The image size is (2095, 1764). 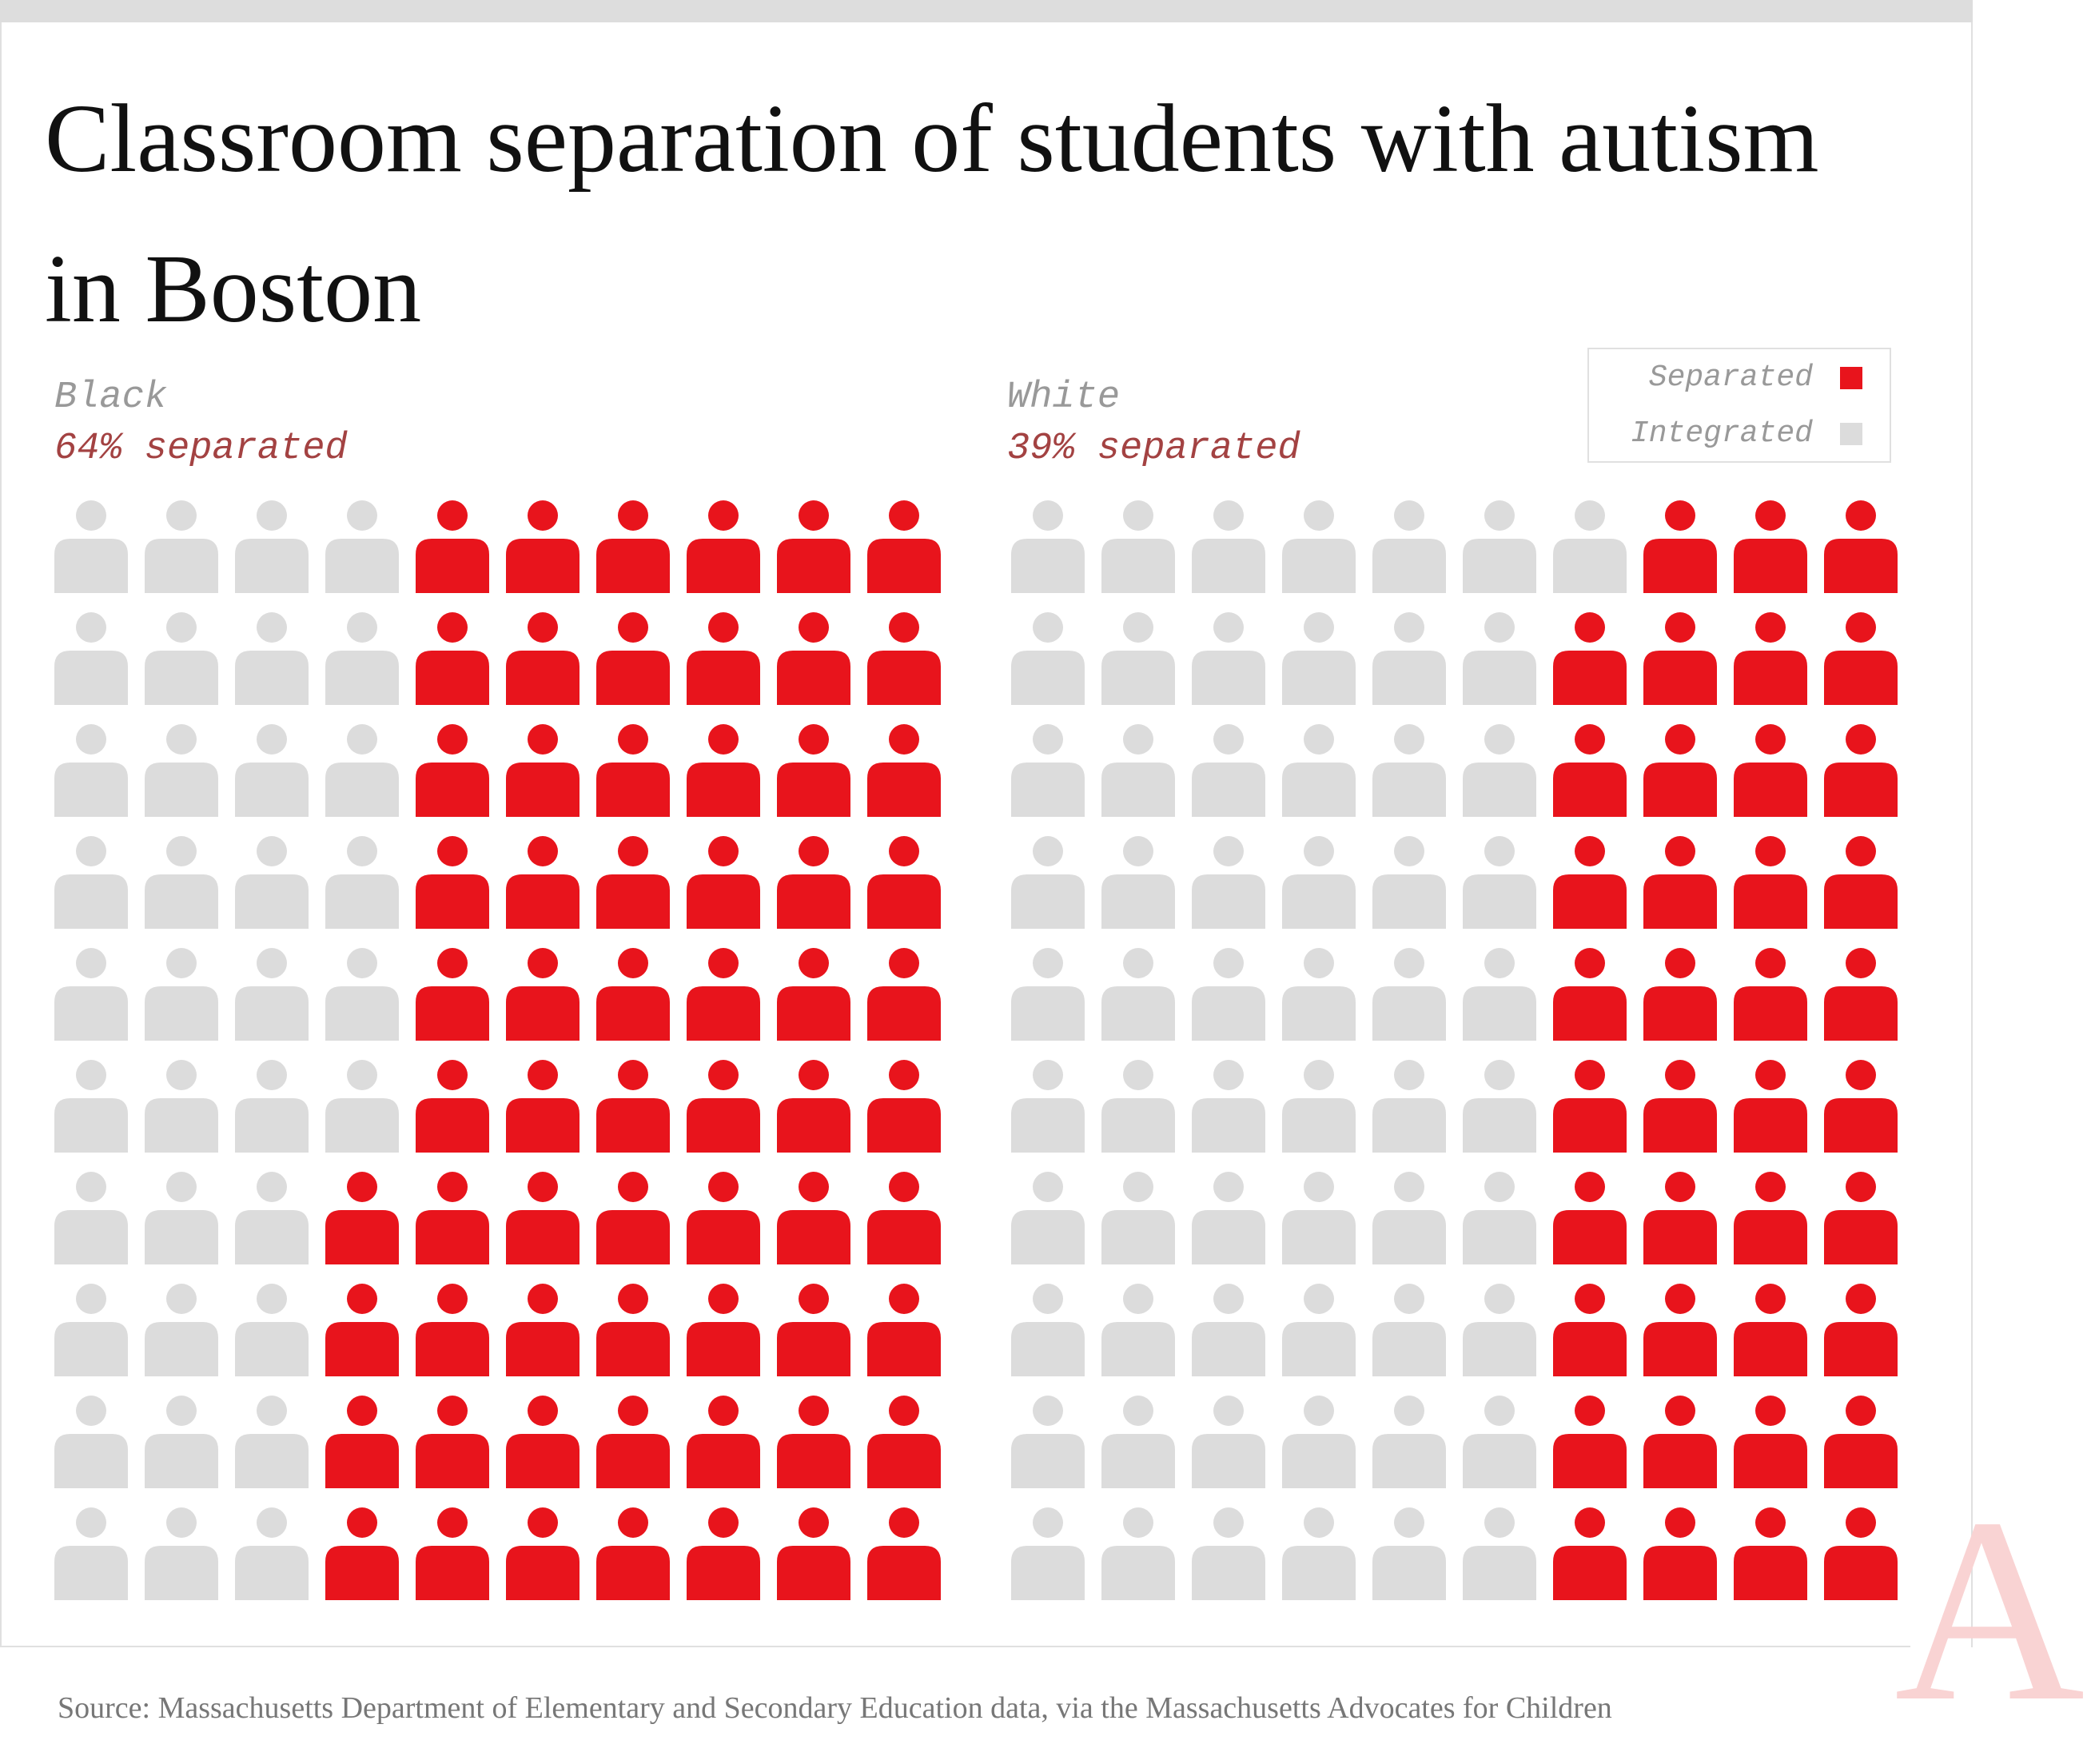 I want to click on group-name-black: Black, so click(x=111, y=398).